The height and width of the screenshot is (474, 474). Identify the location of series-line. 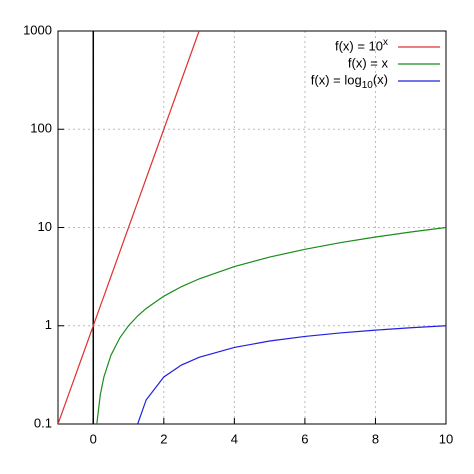
(291, 374).